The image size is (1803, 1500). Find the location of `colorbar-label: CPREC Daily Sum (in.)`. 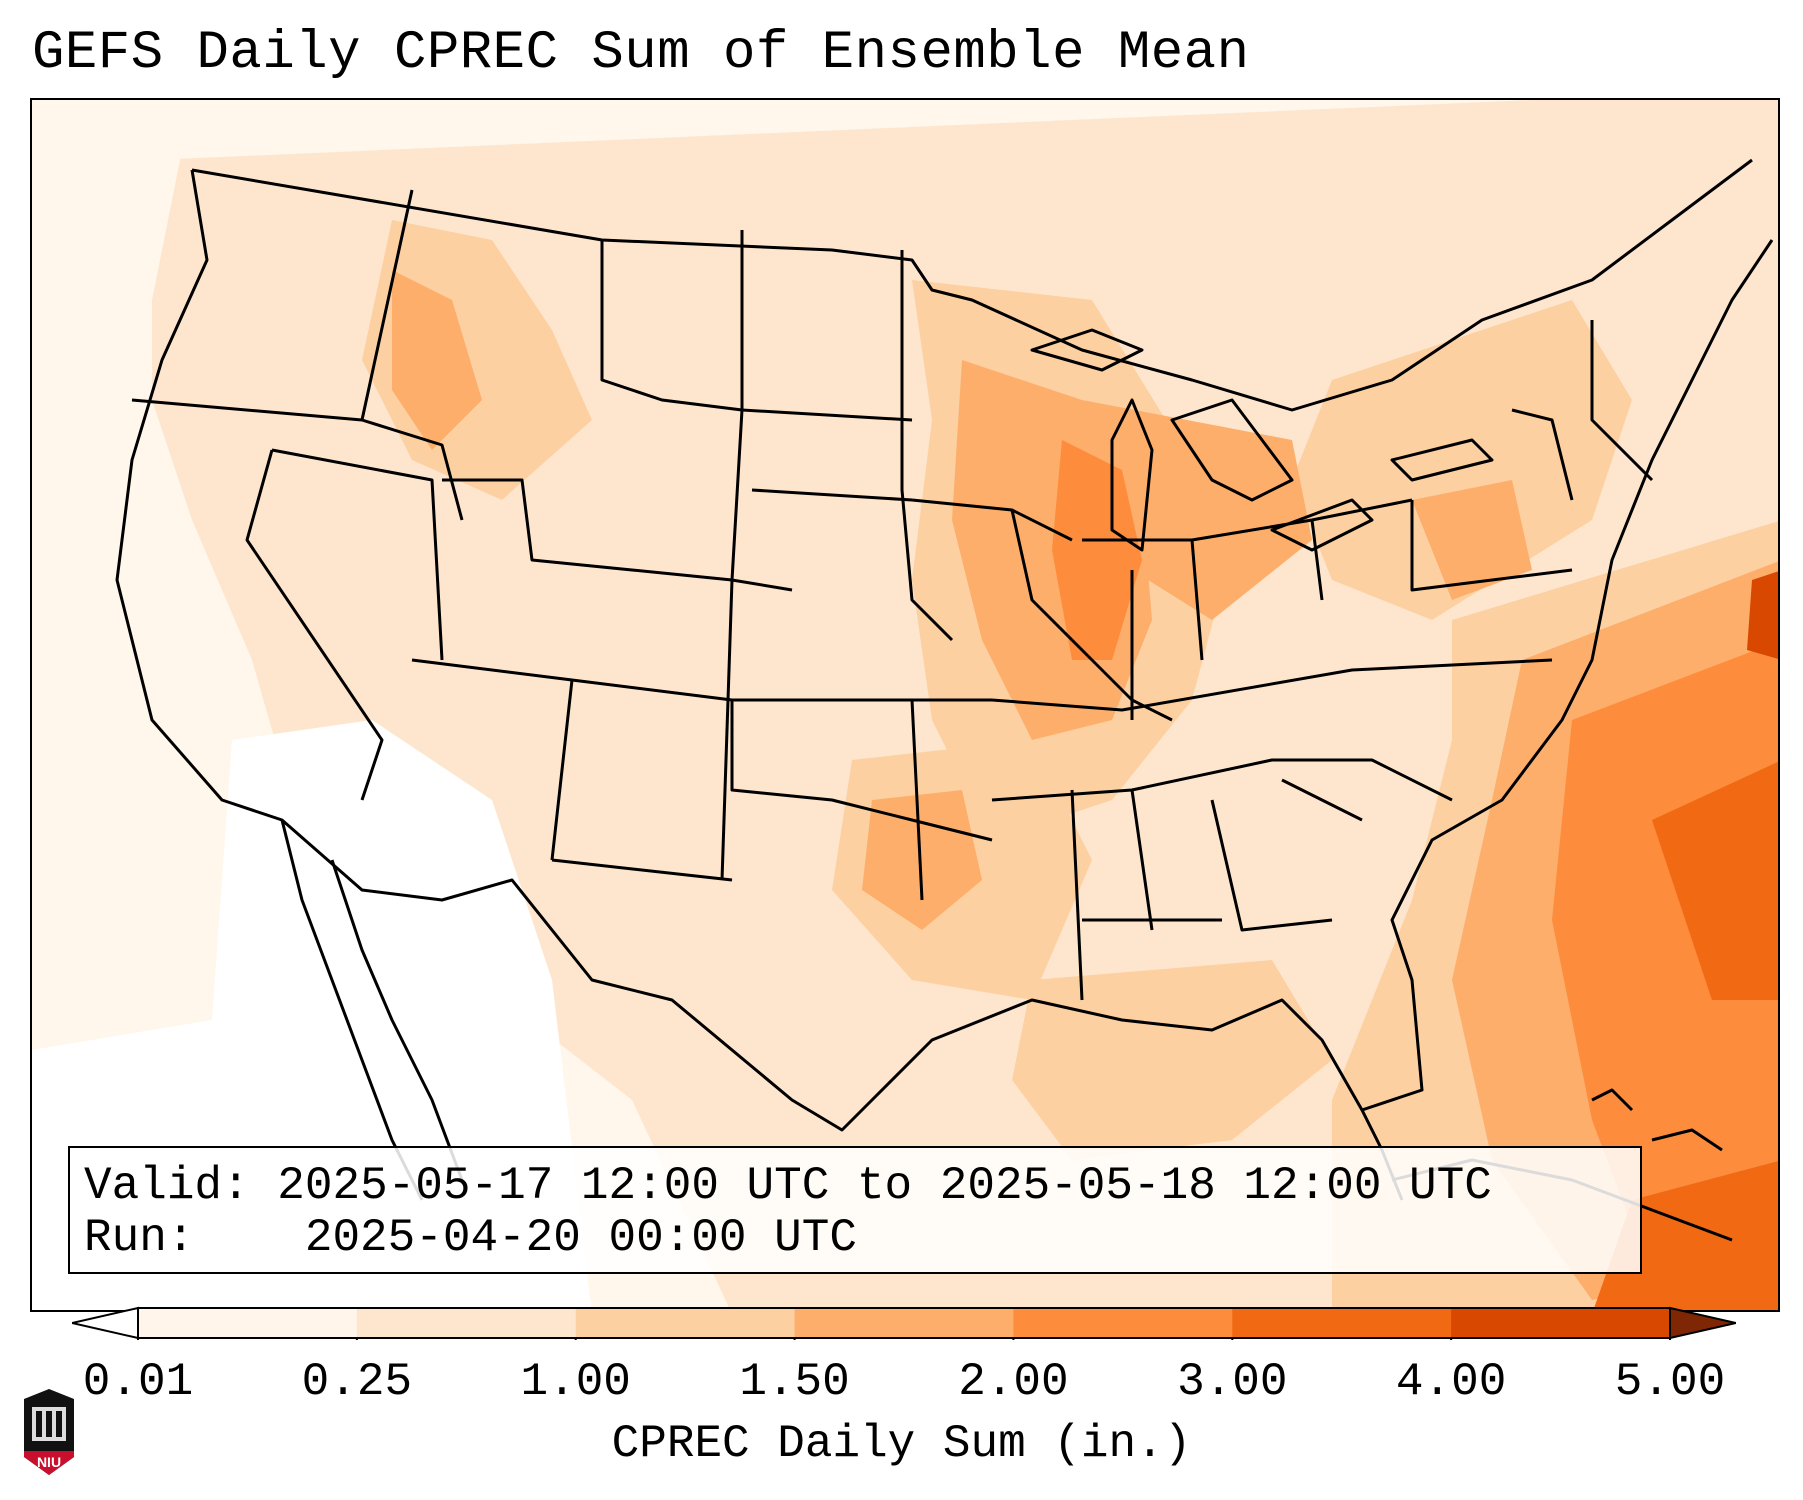

colorbar-label: CPREC Daily Sum (in.) is located at coordinates (901, 1444).